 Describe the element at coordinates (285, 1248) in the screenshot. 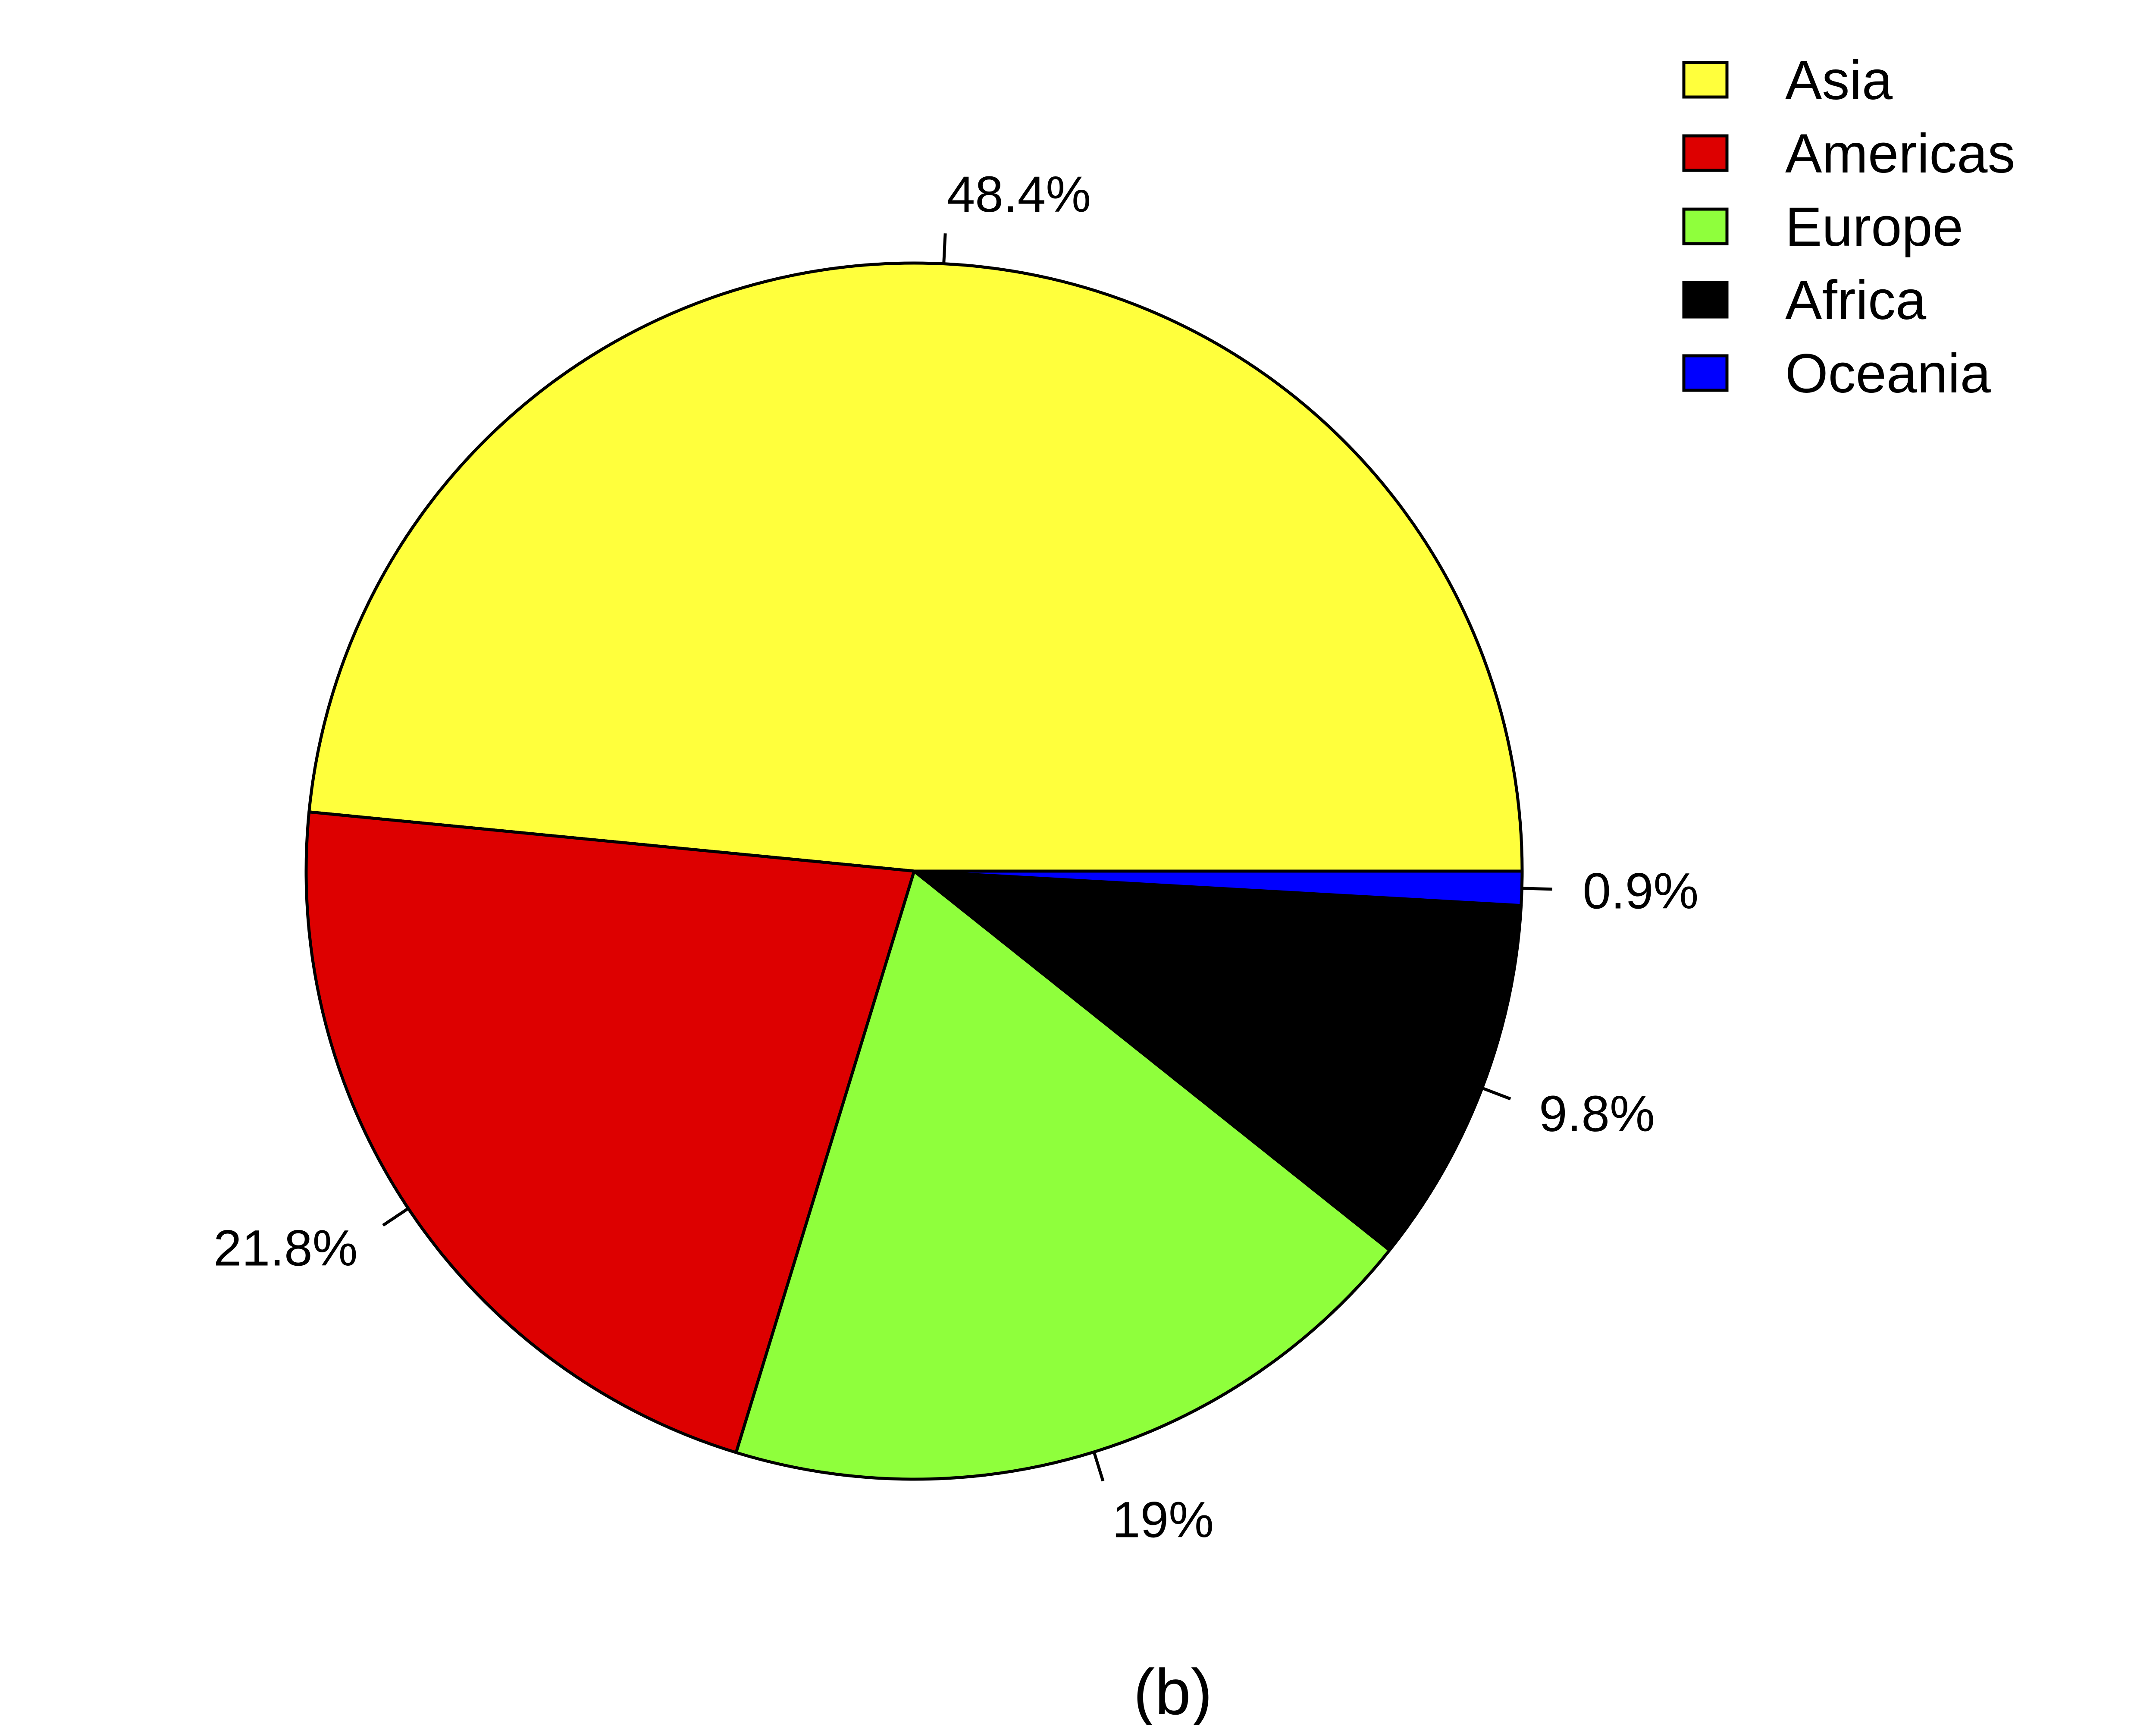

I see `label-americas: 21.8%` at that location.